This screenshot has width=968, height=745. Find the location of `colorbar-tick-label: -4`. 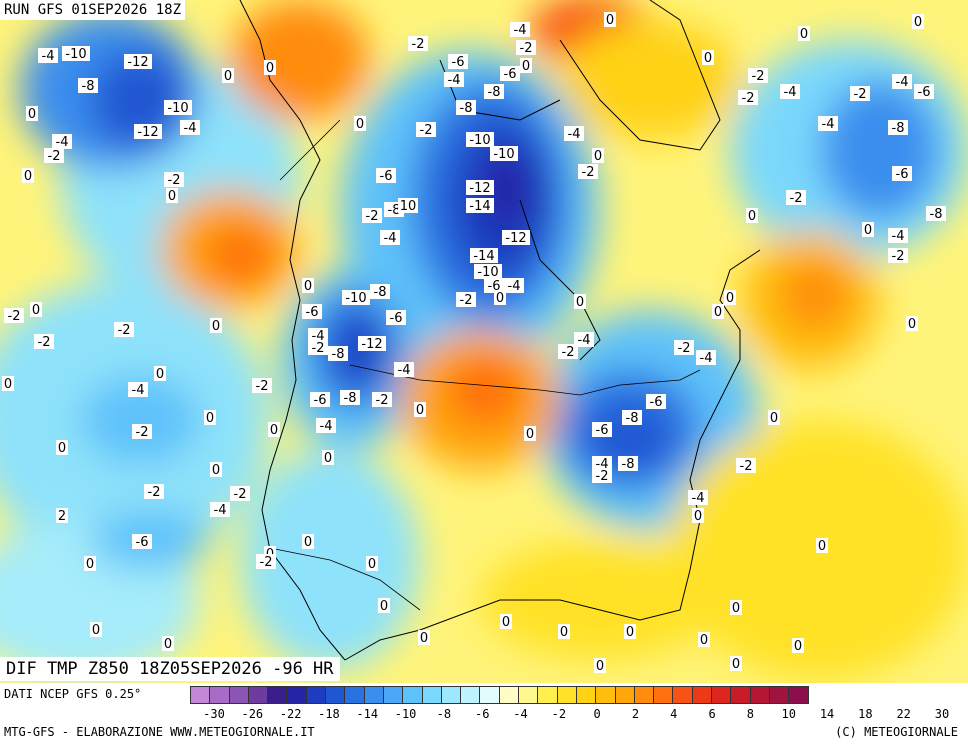

colorbar-tick-label: -4 is located at coordinates (520, 714).